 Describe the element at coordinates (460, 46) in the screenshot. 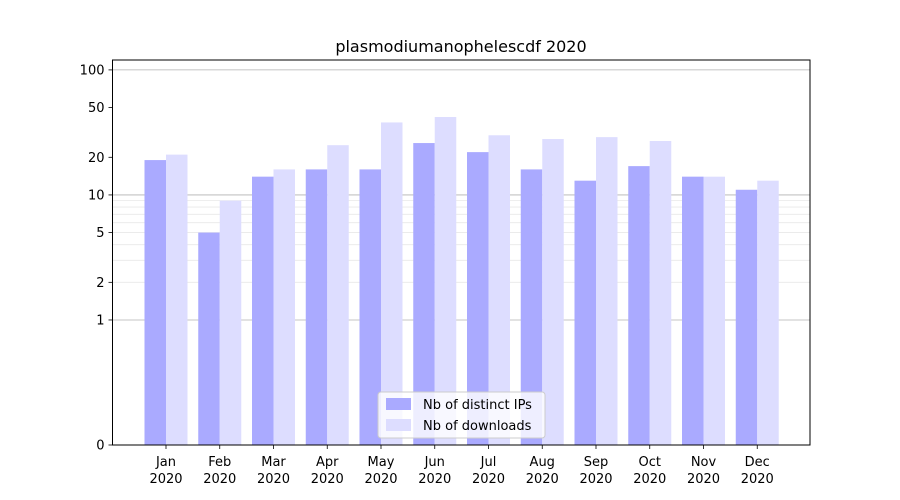

I see `chart-title: plasmodiumanophelescdf 2020` at that location.